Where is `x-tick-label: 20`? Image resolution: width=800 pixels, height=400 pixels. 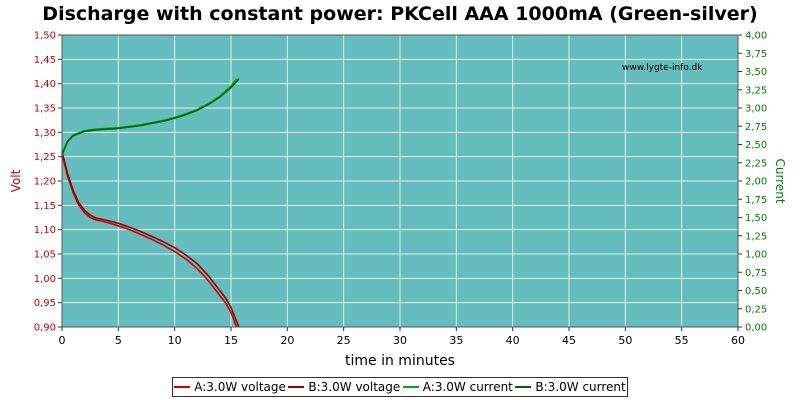
x-tick-label: 20 is located at coordinates (287, 340).